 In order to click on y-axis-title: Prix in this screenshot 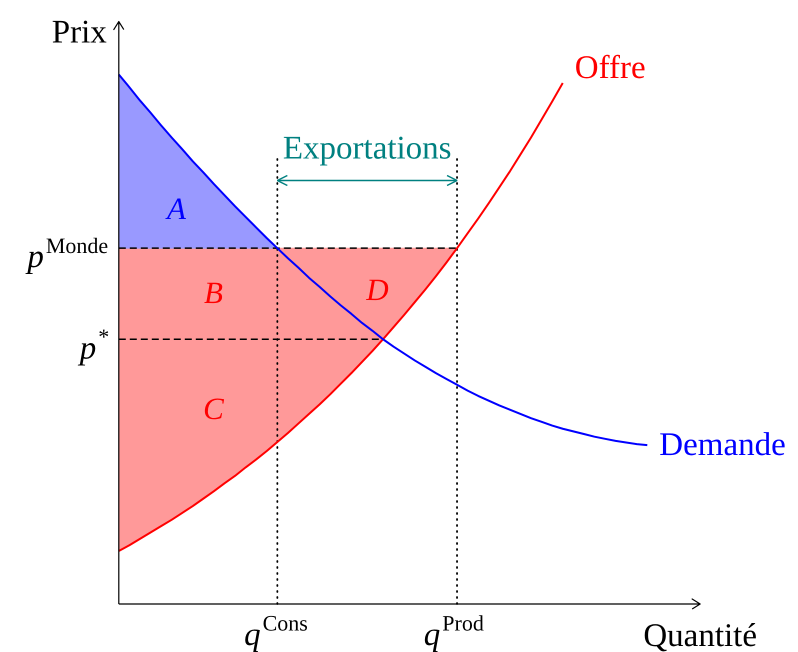, I will do `click(80, 32)`.